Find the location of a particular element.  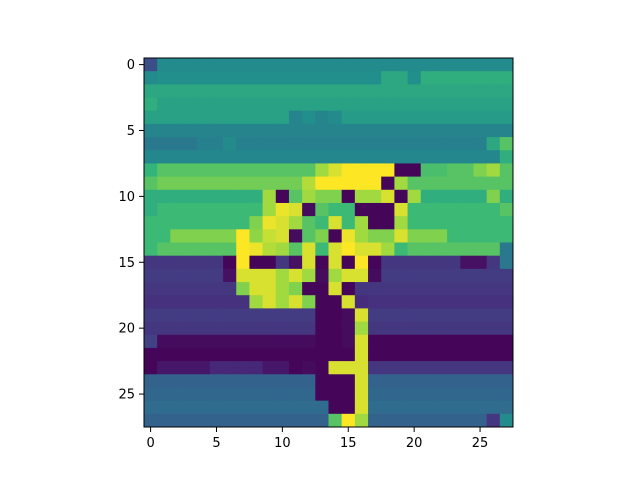

x-tick-label: 25 is located at coordinates (480, 443).